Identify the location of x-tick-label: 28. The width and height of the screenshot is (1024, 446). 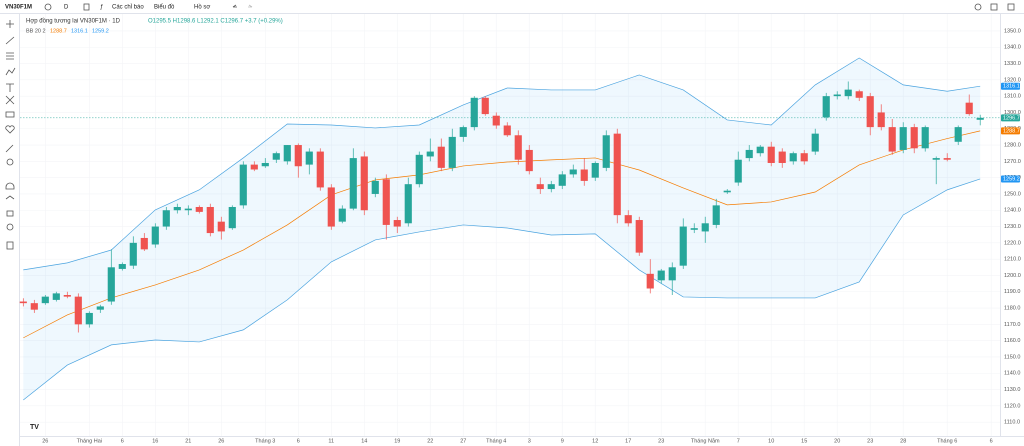
(903, 441).